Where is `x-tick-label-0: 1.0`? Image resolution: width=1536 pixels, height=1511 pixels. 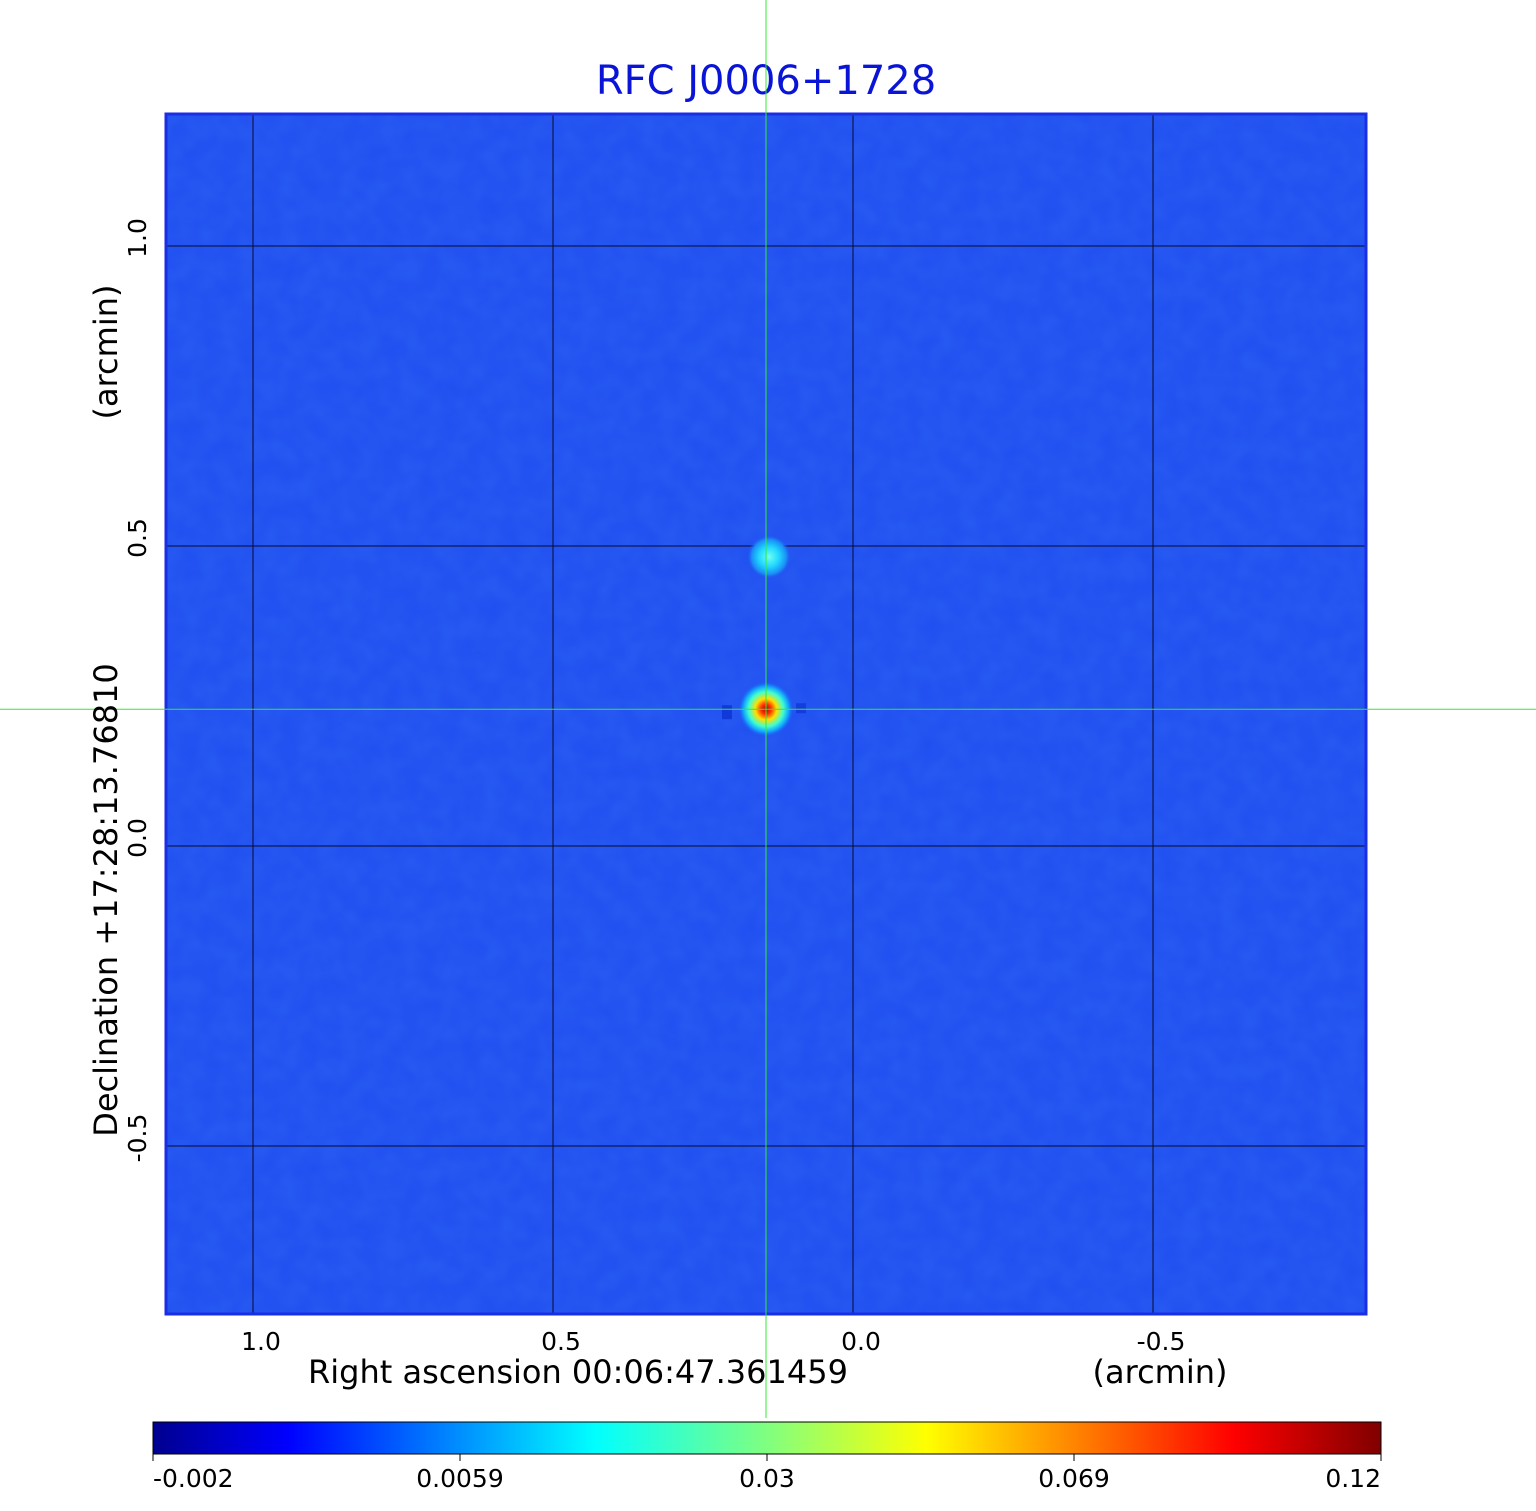
x-tick-label-0: 1.0 is located at coordinates (261, 1341).